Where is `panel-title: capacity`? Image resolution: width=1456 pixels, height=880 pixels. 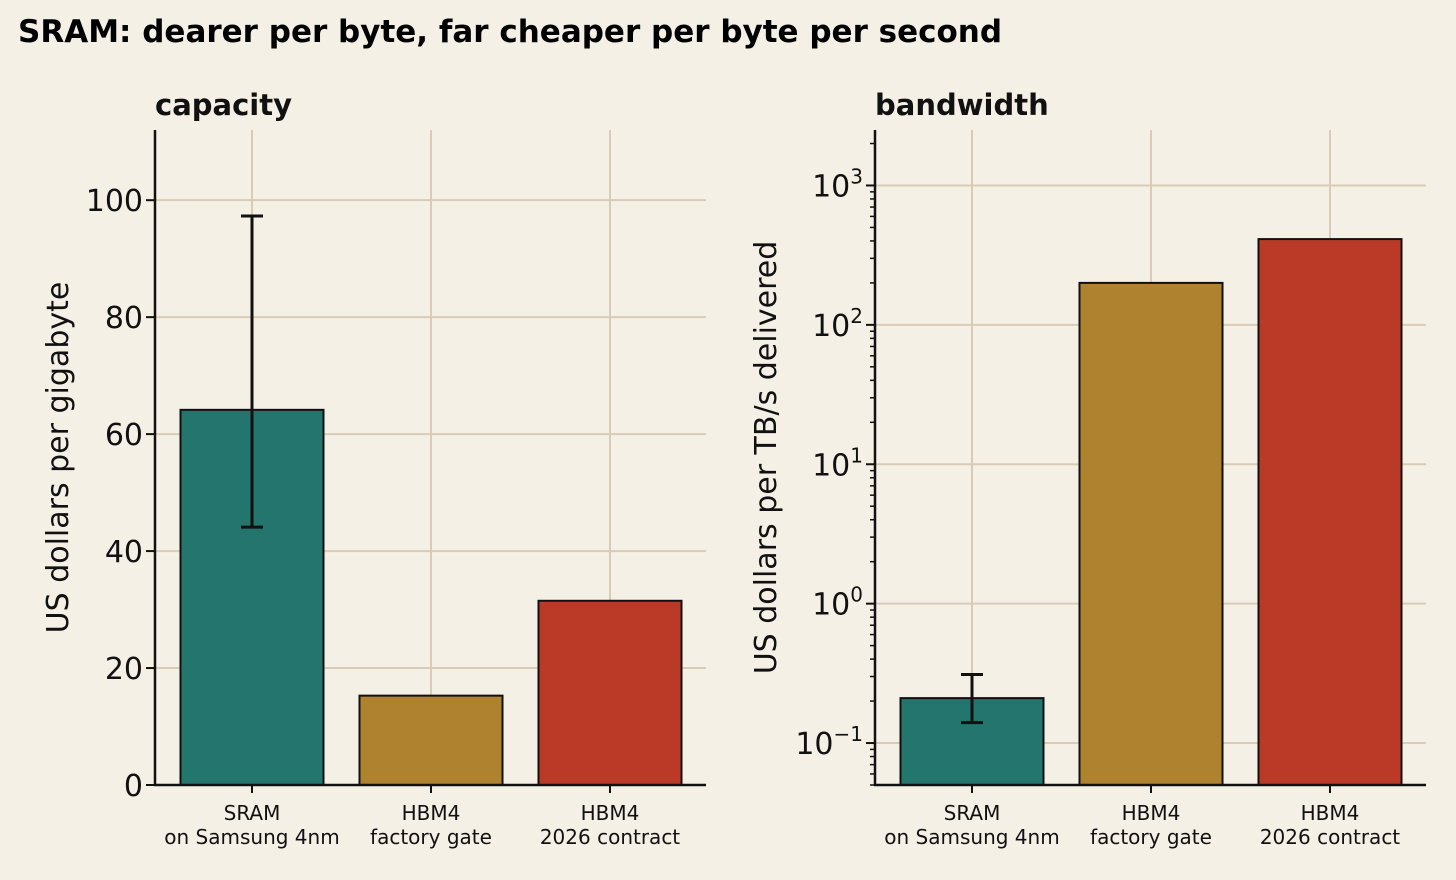
panel-title: capacity is located at coordinates (223, 105).